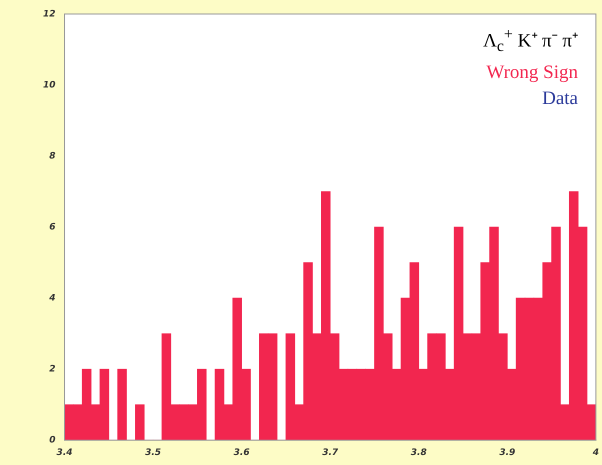 This screenshot has width=602, height=465. What do you see at coordinates (52, 227) in the screenshot?
I see `y-tick-label: 6` at bounding box center [52, 227].